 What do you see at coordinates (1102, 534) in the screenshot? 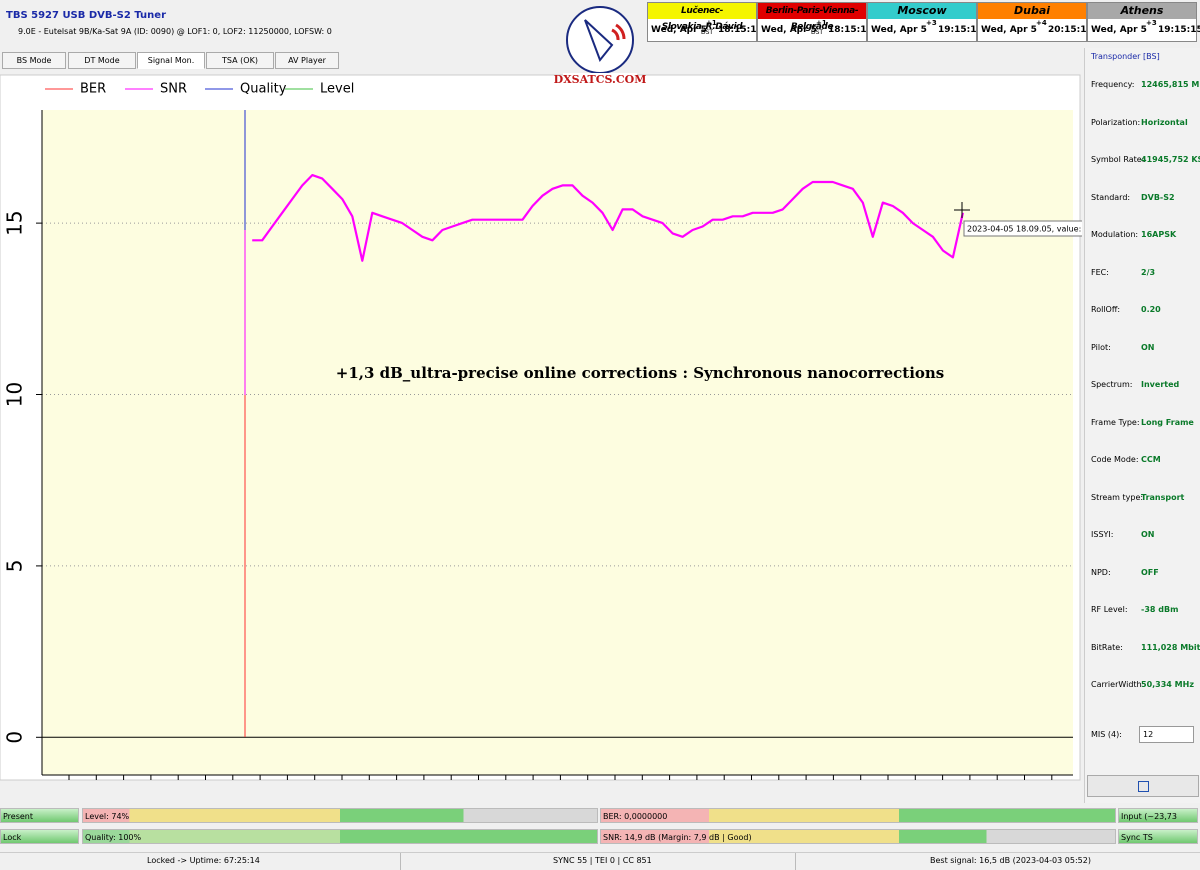
I see `field-label: ISSYI:` at bounding box center [1102, 534].